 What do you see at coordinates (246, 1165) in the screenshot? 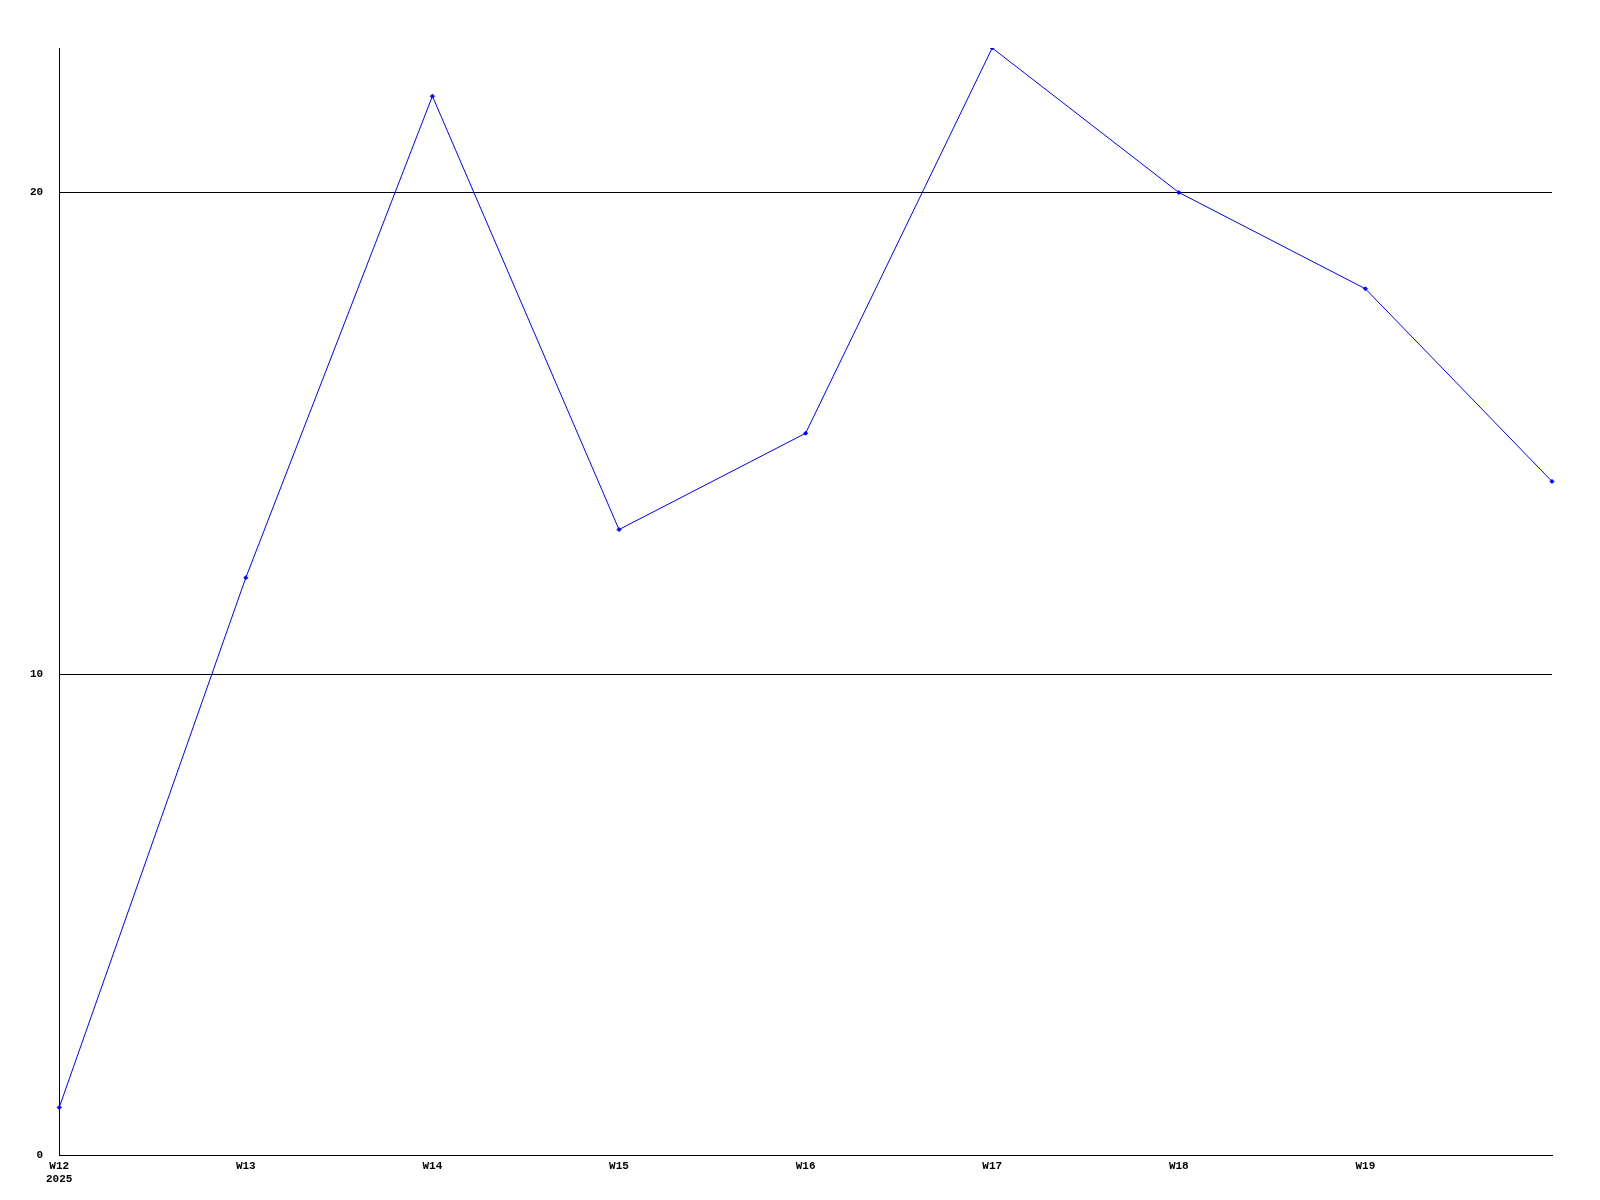
I see `x-tick-label: W13` at bounding box center [246, 1165].